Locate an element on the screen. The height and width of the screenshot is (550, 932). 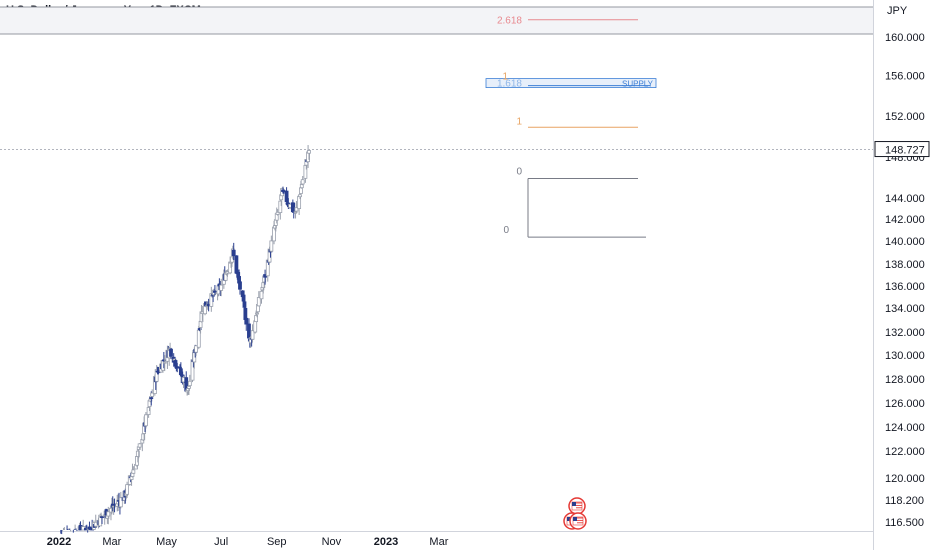
x-tick-label: Nov is located at coordinates (332, 542).